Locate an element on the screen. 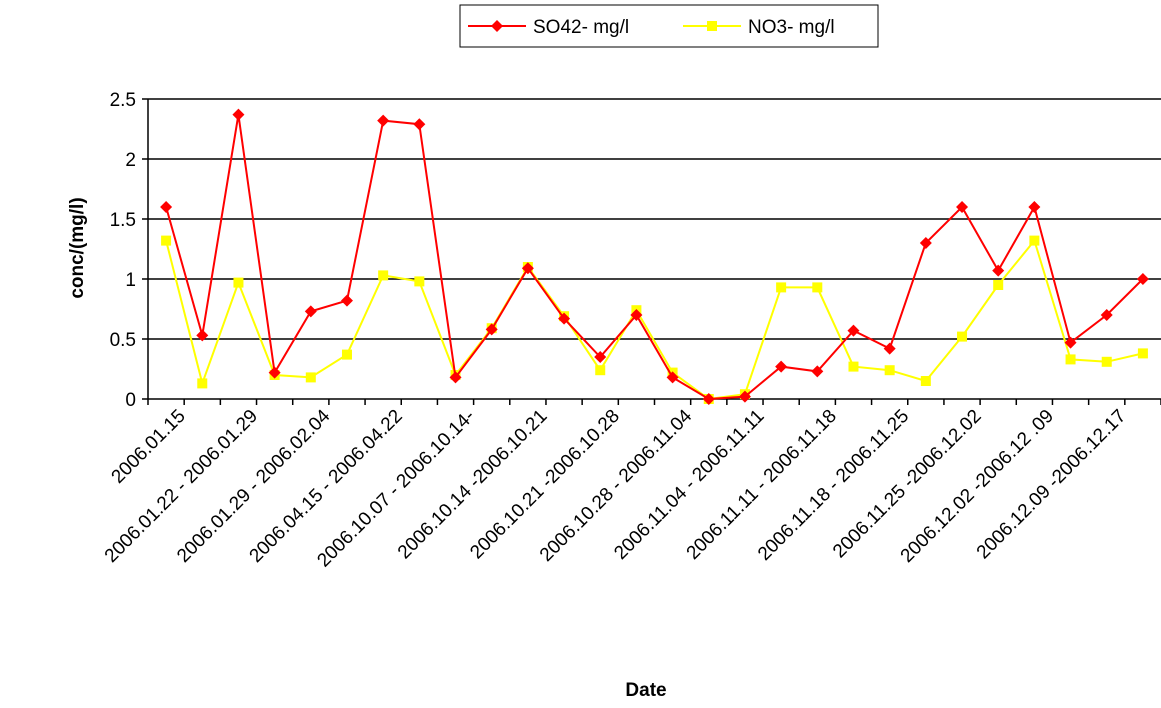 Image resolution: width=1161 pixels, height=708 pixels. x-tick-label: 2006.11.18 - 2006.11.25 is located at coordinates (833, 485).